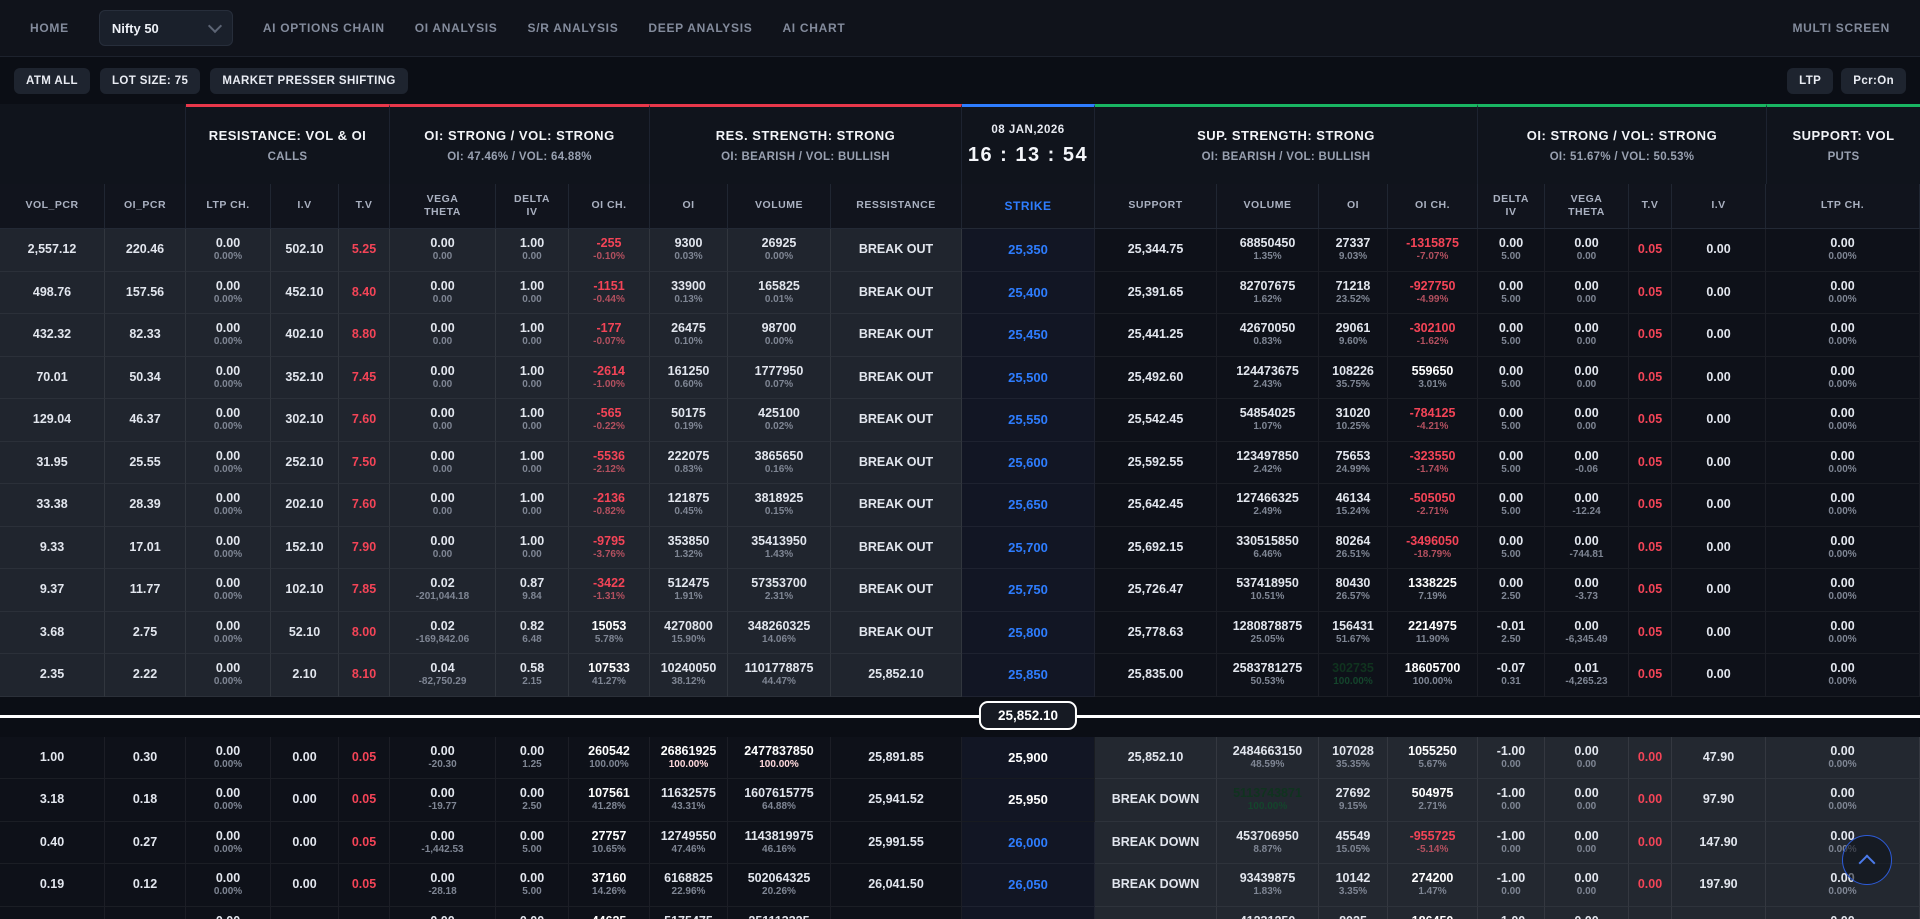 Image resolution: width=1920 pixels, height=919 pixels. Describe the element at coordinates (145, 377) in the screenshot. I see `cell-oi-pcr: 50.34` at that location.